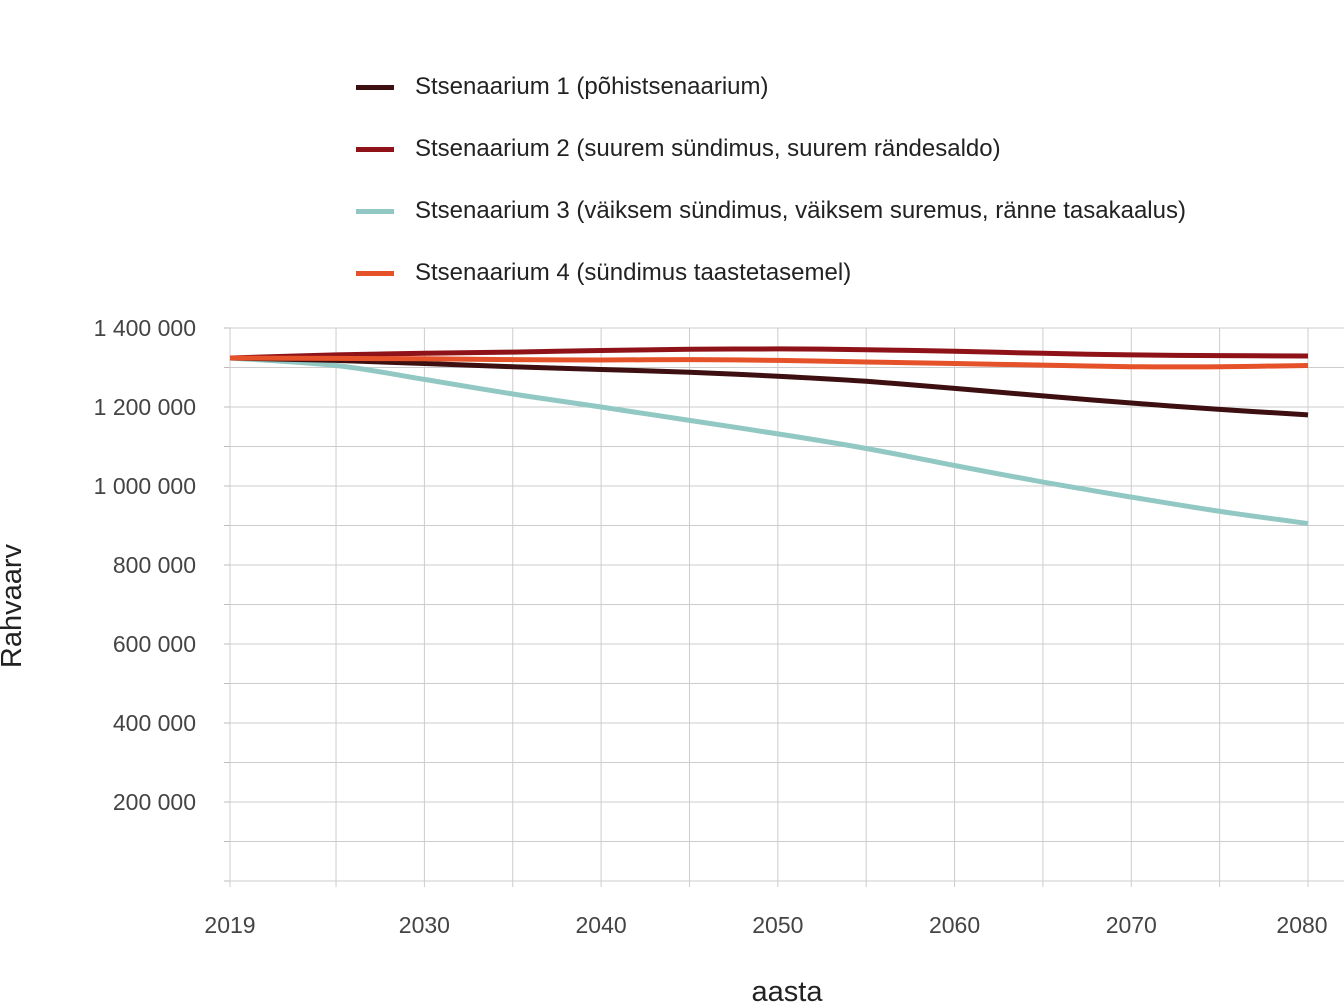 The image size is (1344, 1008). What do you see at coordinates (1131, 925) in the screenshot?
I see `x-tick-label: 2070` at bounding box center [1131, 925].